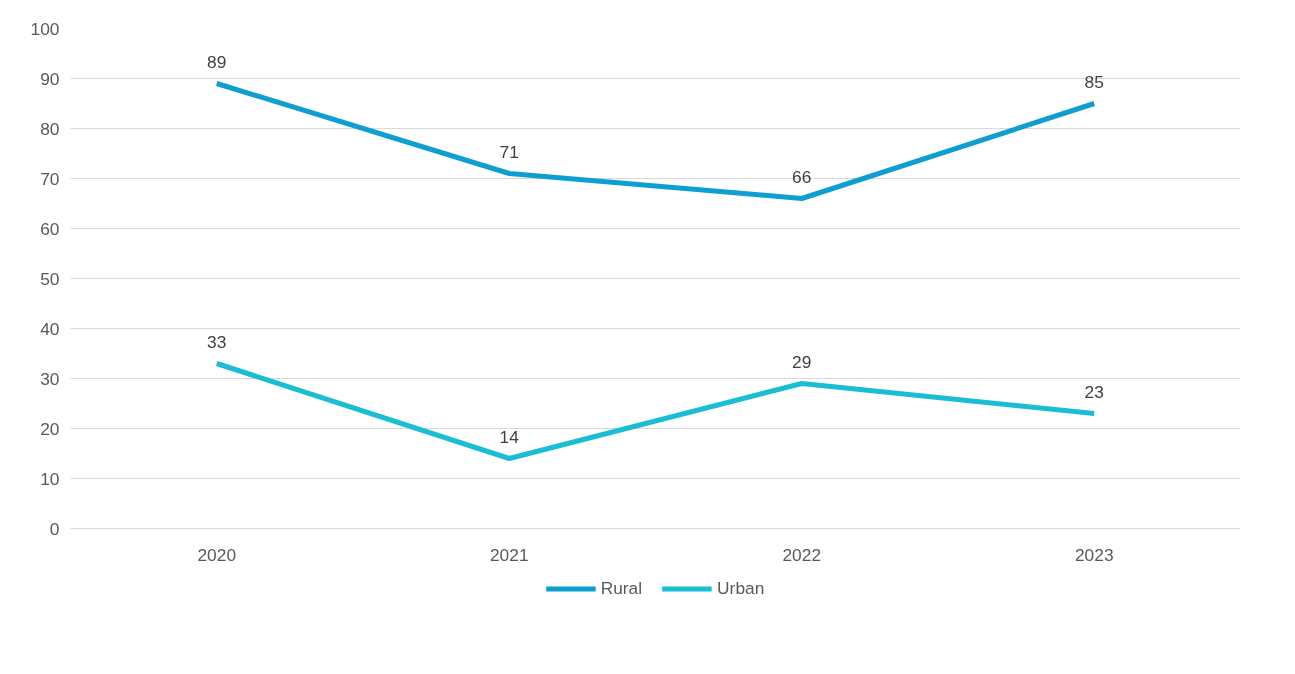 The image size is (1295, 674). Describe the element at coordinates (741, 588) in the screenshot. I see `legend-label: Urban` at that location.